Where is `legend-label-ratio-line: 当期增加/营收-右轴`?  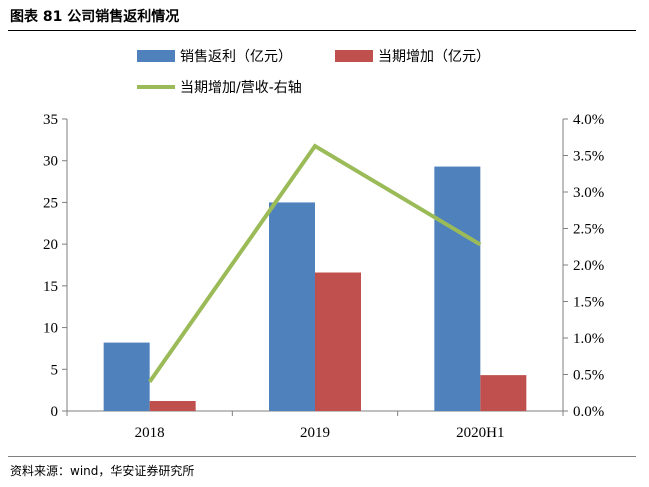 legend-label-ratio-line: 当期增加/营收-右轴 is located at coordinates (241, 88).